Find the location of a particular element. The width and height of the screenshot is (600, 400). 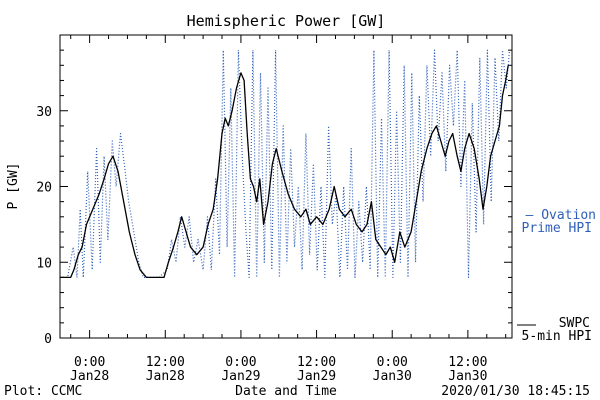

y-tick-label: 30 is located at coordinates (44, 112).